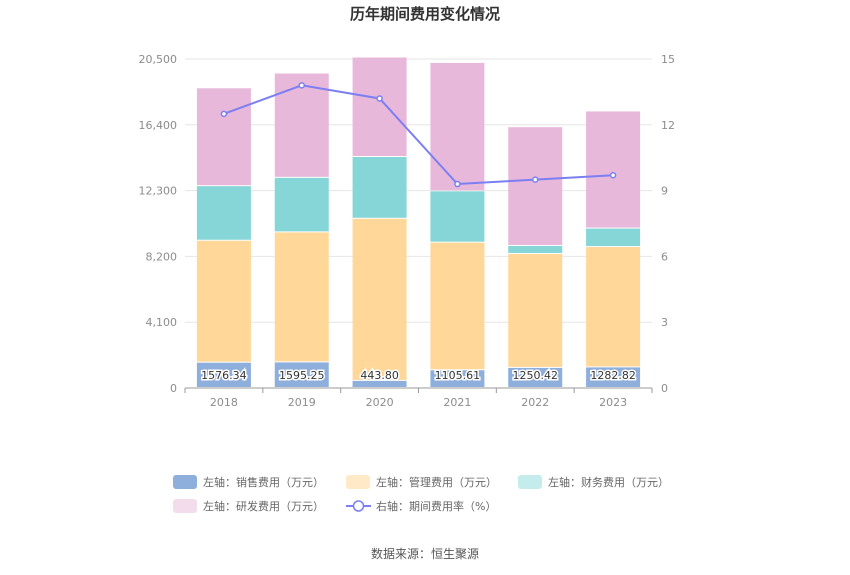 Image resolution: width=850 pixels, height=575 pixels. What do you see at coordinates (425, 14) in the screenshot?
I see `chart-title: 历年期间费用变化情况` at bounding box center [425, 14].